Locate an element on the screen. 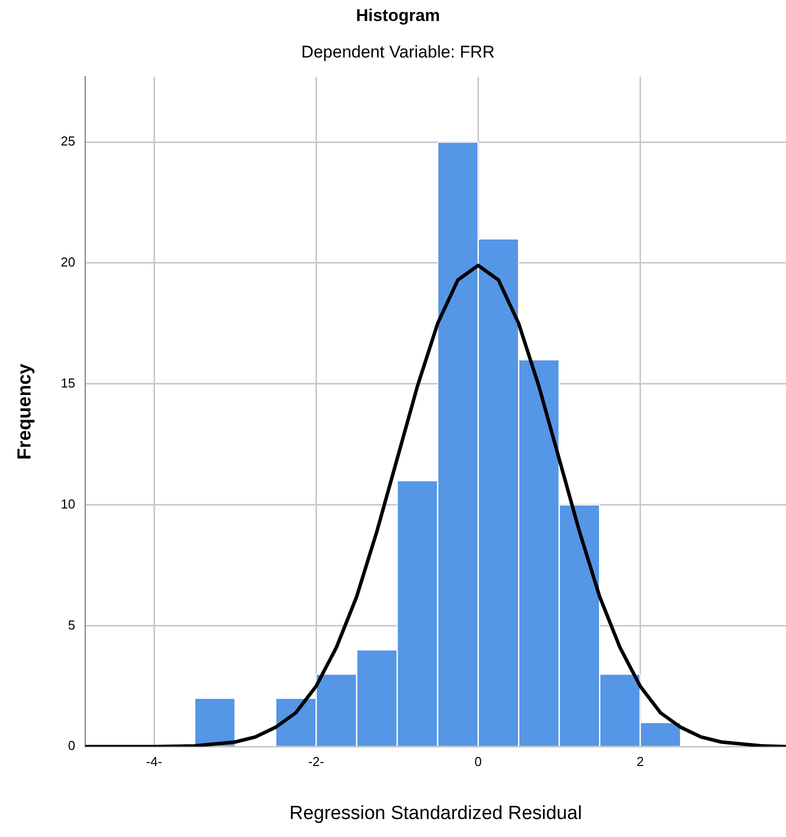 Image resolution: width=786 pixels, height=837 pixels. y-axis-title: Frequency is located at coordinates (25, 411).